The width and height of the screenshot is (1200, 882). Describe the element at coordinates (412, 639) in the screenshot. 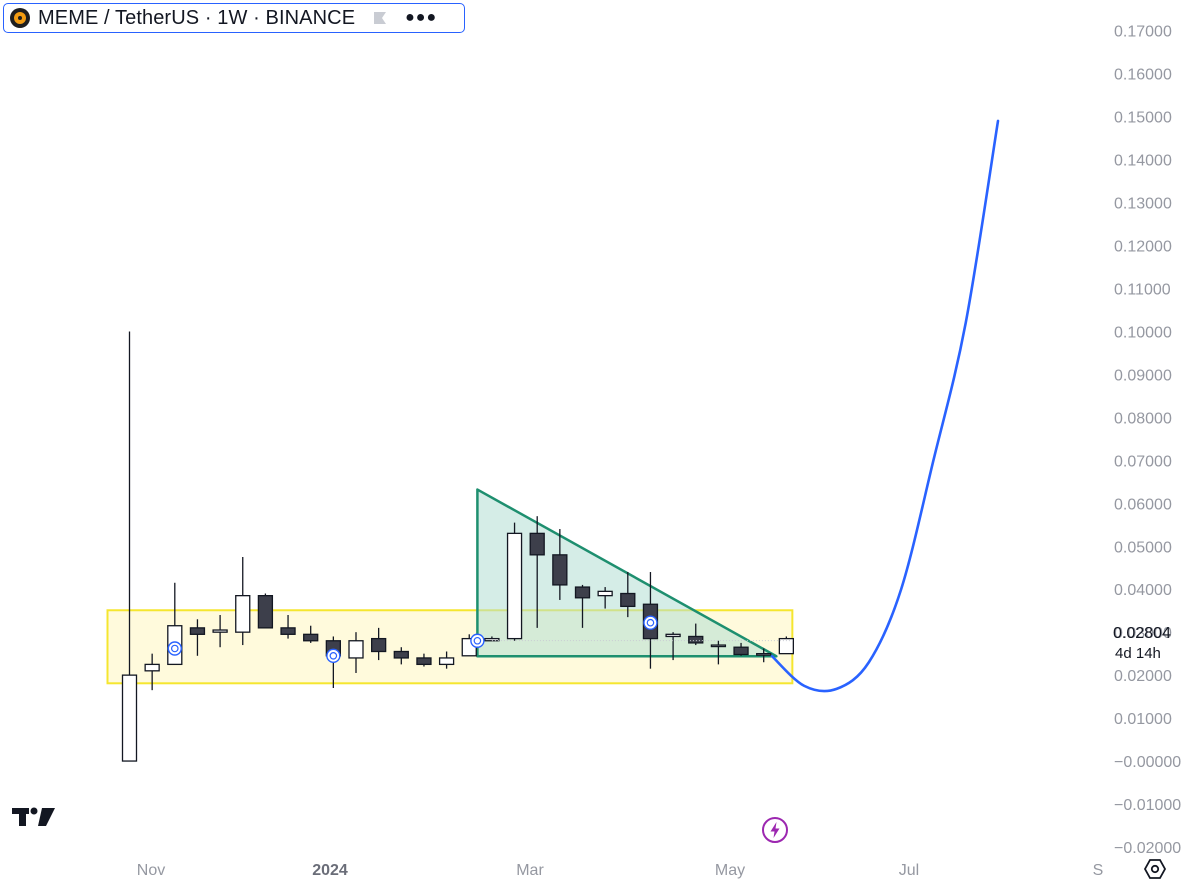

I see `event-markers` at that location.